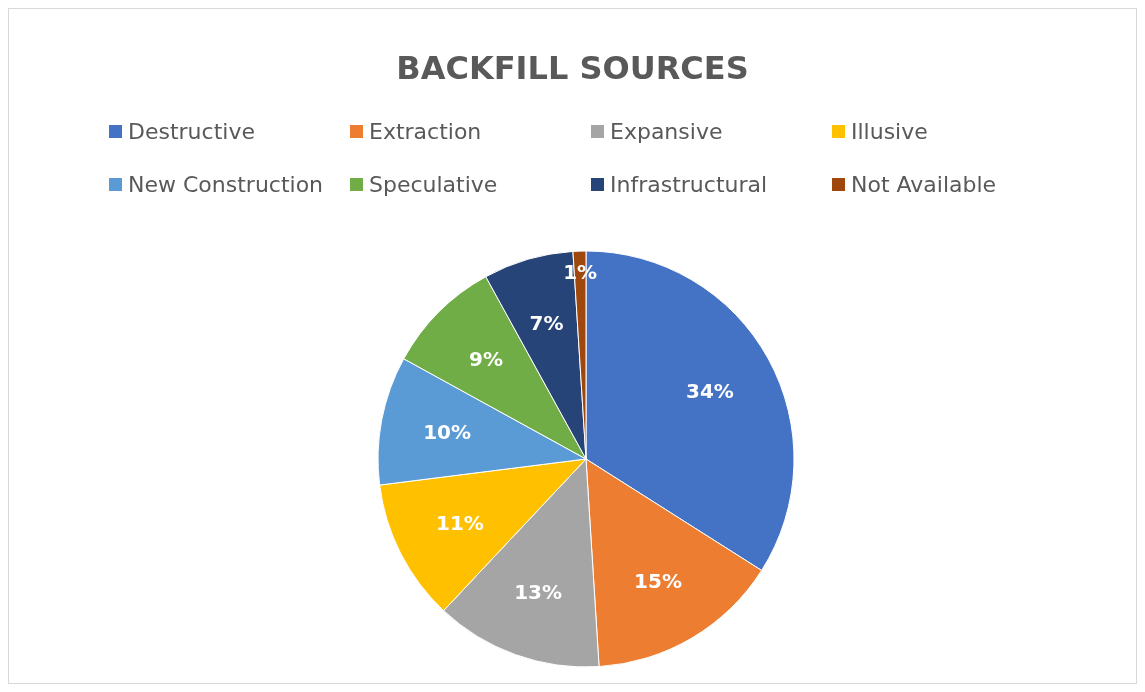 The width and height of the screenshot is (1145, 692). What do you see at coordinates (666, 131) in the screenshot?
I see `legend-label: Expansive` at bounding box center [666, 131].